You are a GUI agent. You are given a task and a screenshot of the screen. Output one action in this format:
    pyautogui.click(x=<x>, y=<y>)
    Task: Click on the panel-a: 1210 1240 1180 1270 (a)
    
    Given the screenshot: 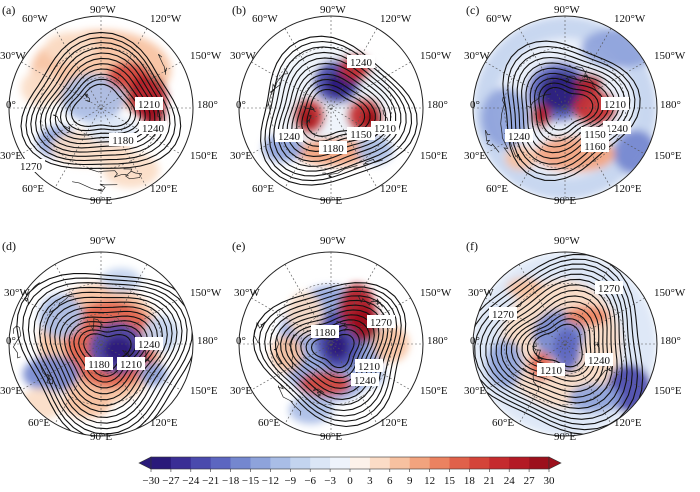 What is the action you would take?
    pyautogui.click(x=98, y=102)
    